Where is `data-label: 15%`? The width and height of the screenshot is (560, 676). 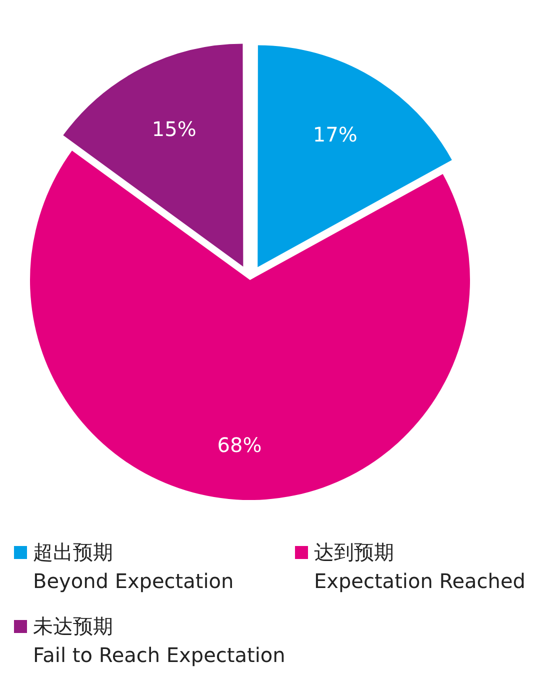
data-label: 15% is located at coordinates (174, 129).